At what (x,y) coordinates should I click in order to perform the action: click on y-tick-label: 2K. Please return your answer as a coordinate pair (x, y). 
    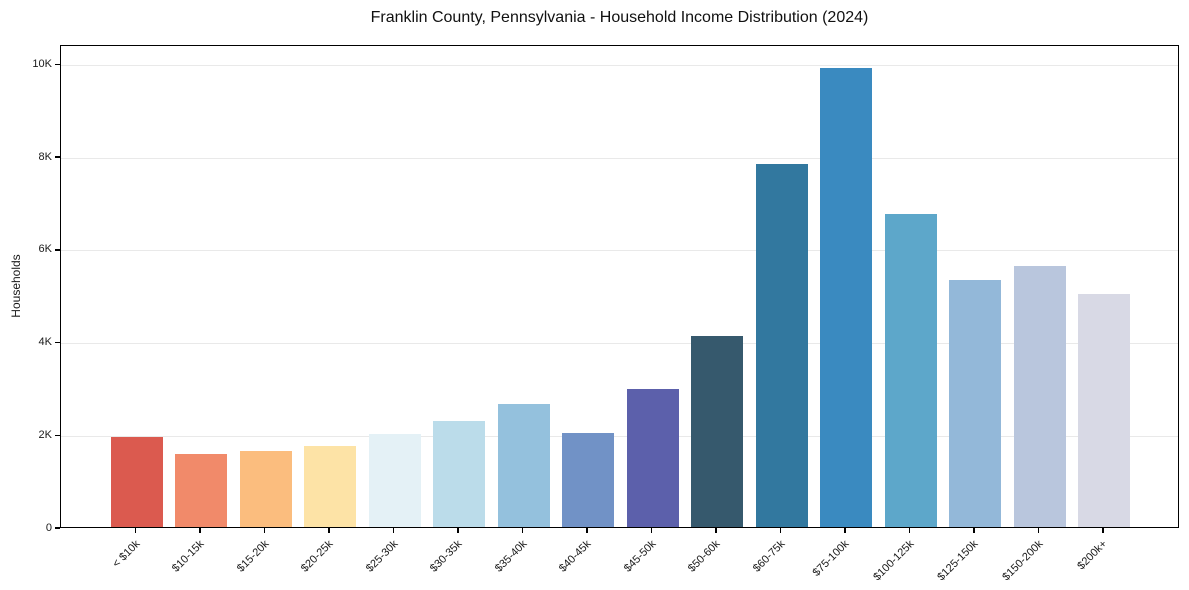
    Looking at the image, I should click on (45, 434).